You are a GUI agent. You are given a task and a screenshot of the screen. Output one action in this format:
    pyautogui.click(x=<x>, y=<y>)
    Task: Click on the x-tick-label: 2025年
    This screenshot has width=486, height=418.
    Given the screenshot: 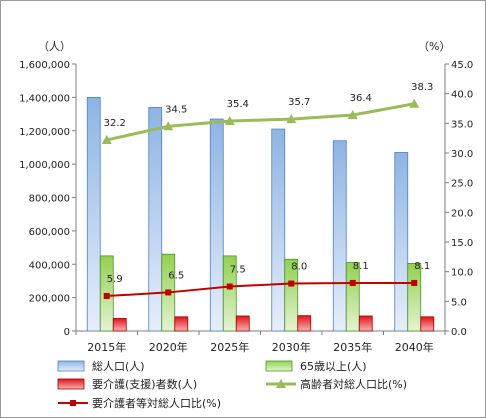 What is the action you would take?
    pyautogui.click(x=229, y=347)
    